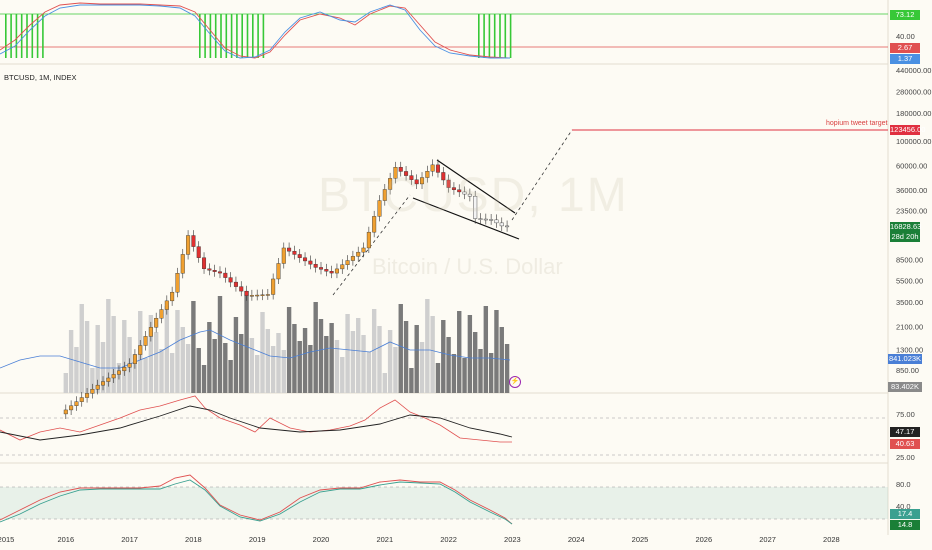  I want to click on volume-badge: 83.402K, so click(905, 387).